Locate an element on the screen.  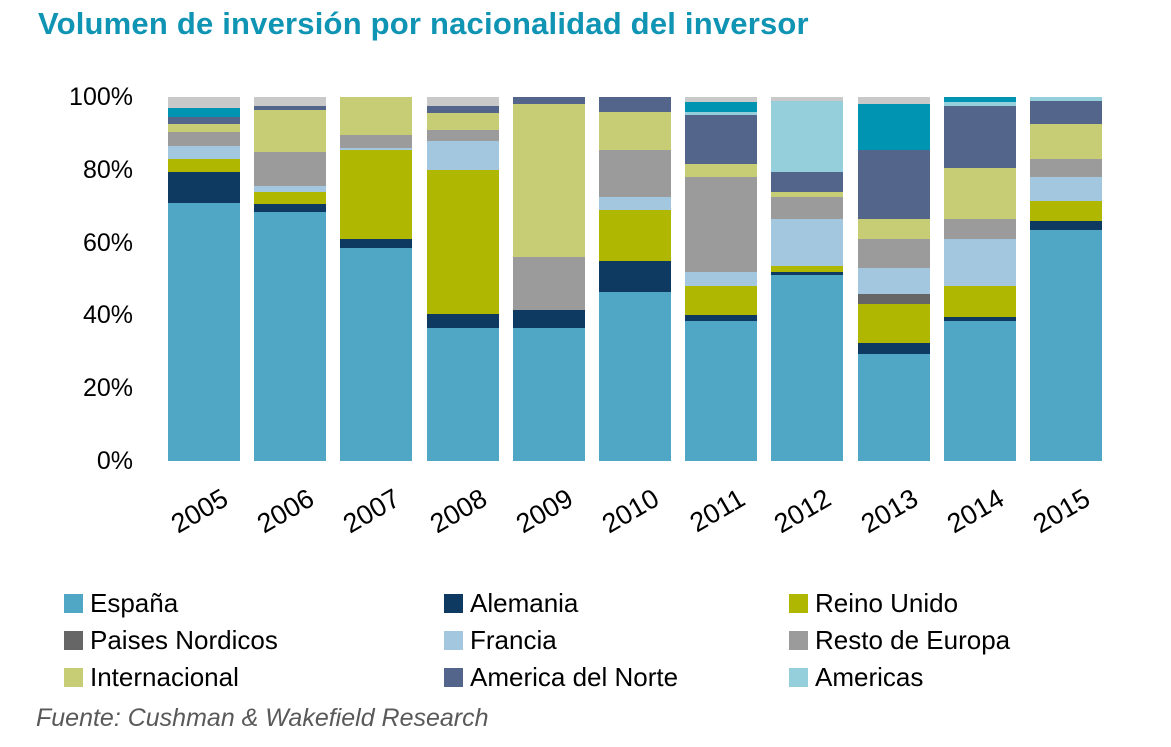
legend-label: Francia is located at coordinates (513, 640).